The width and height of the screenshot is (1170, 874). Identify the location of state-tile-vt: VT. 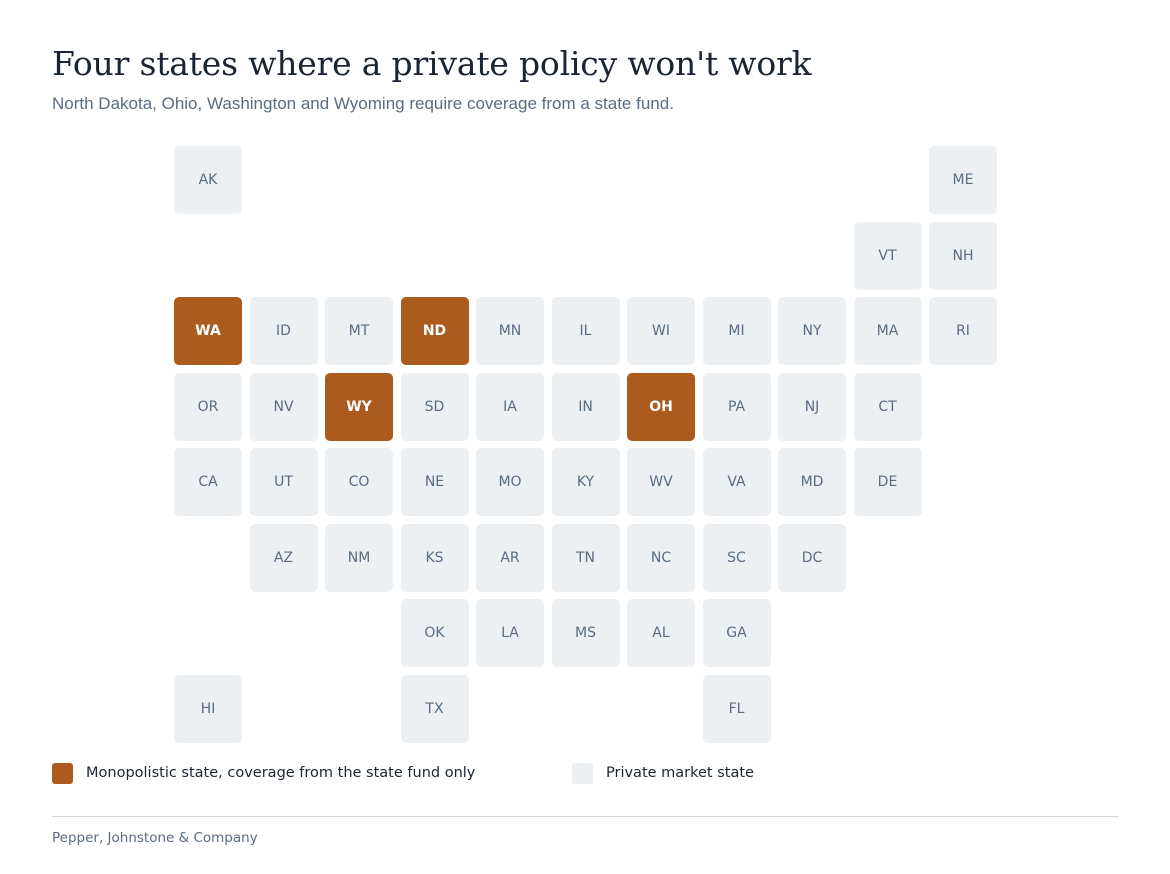
(887, 255).